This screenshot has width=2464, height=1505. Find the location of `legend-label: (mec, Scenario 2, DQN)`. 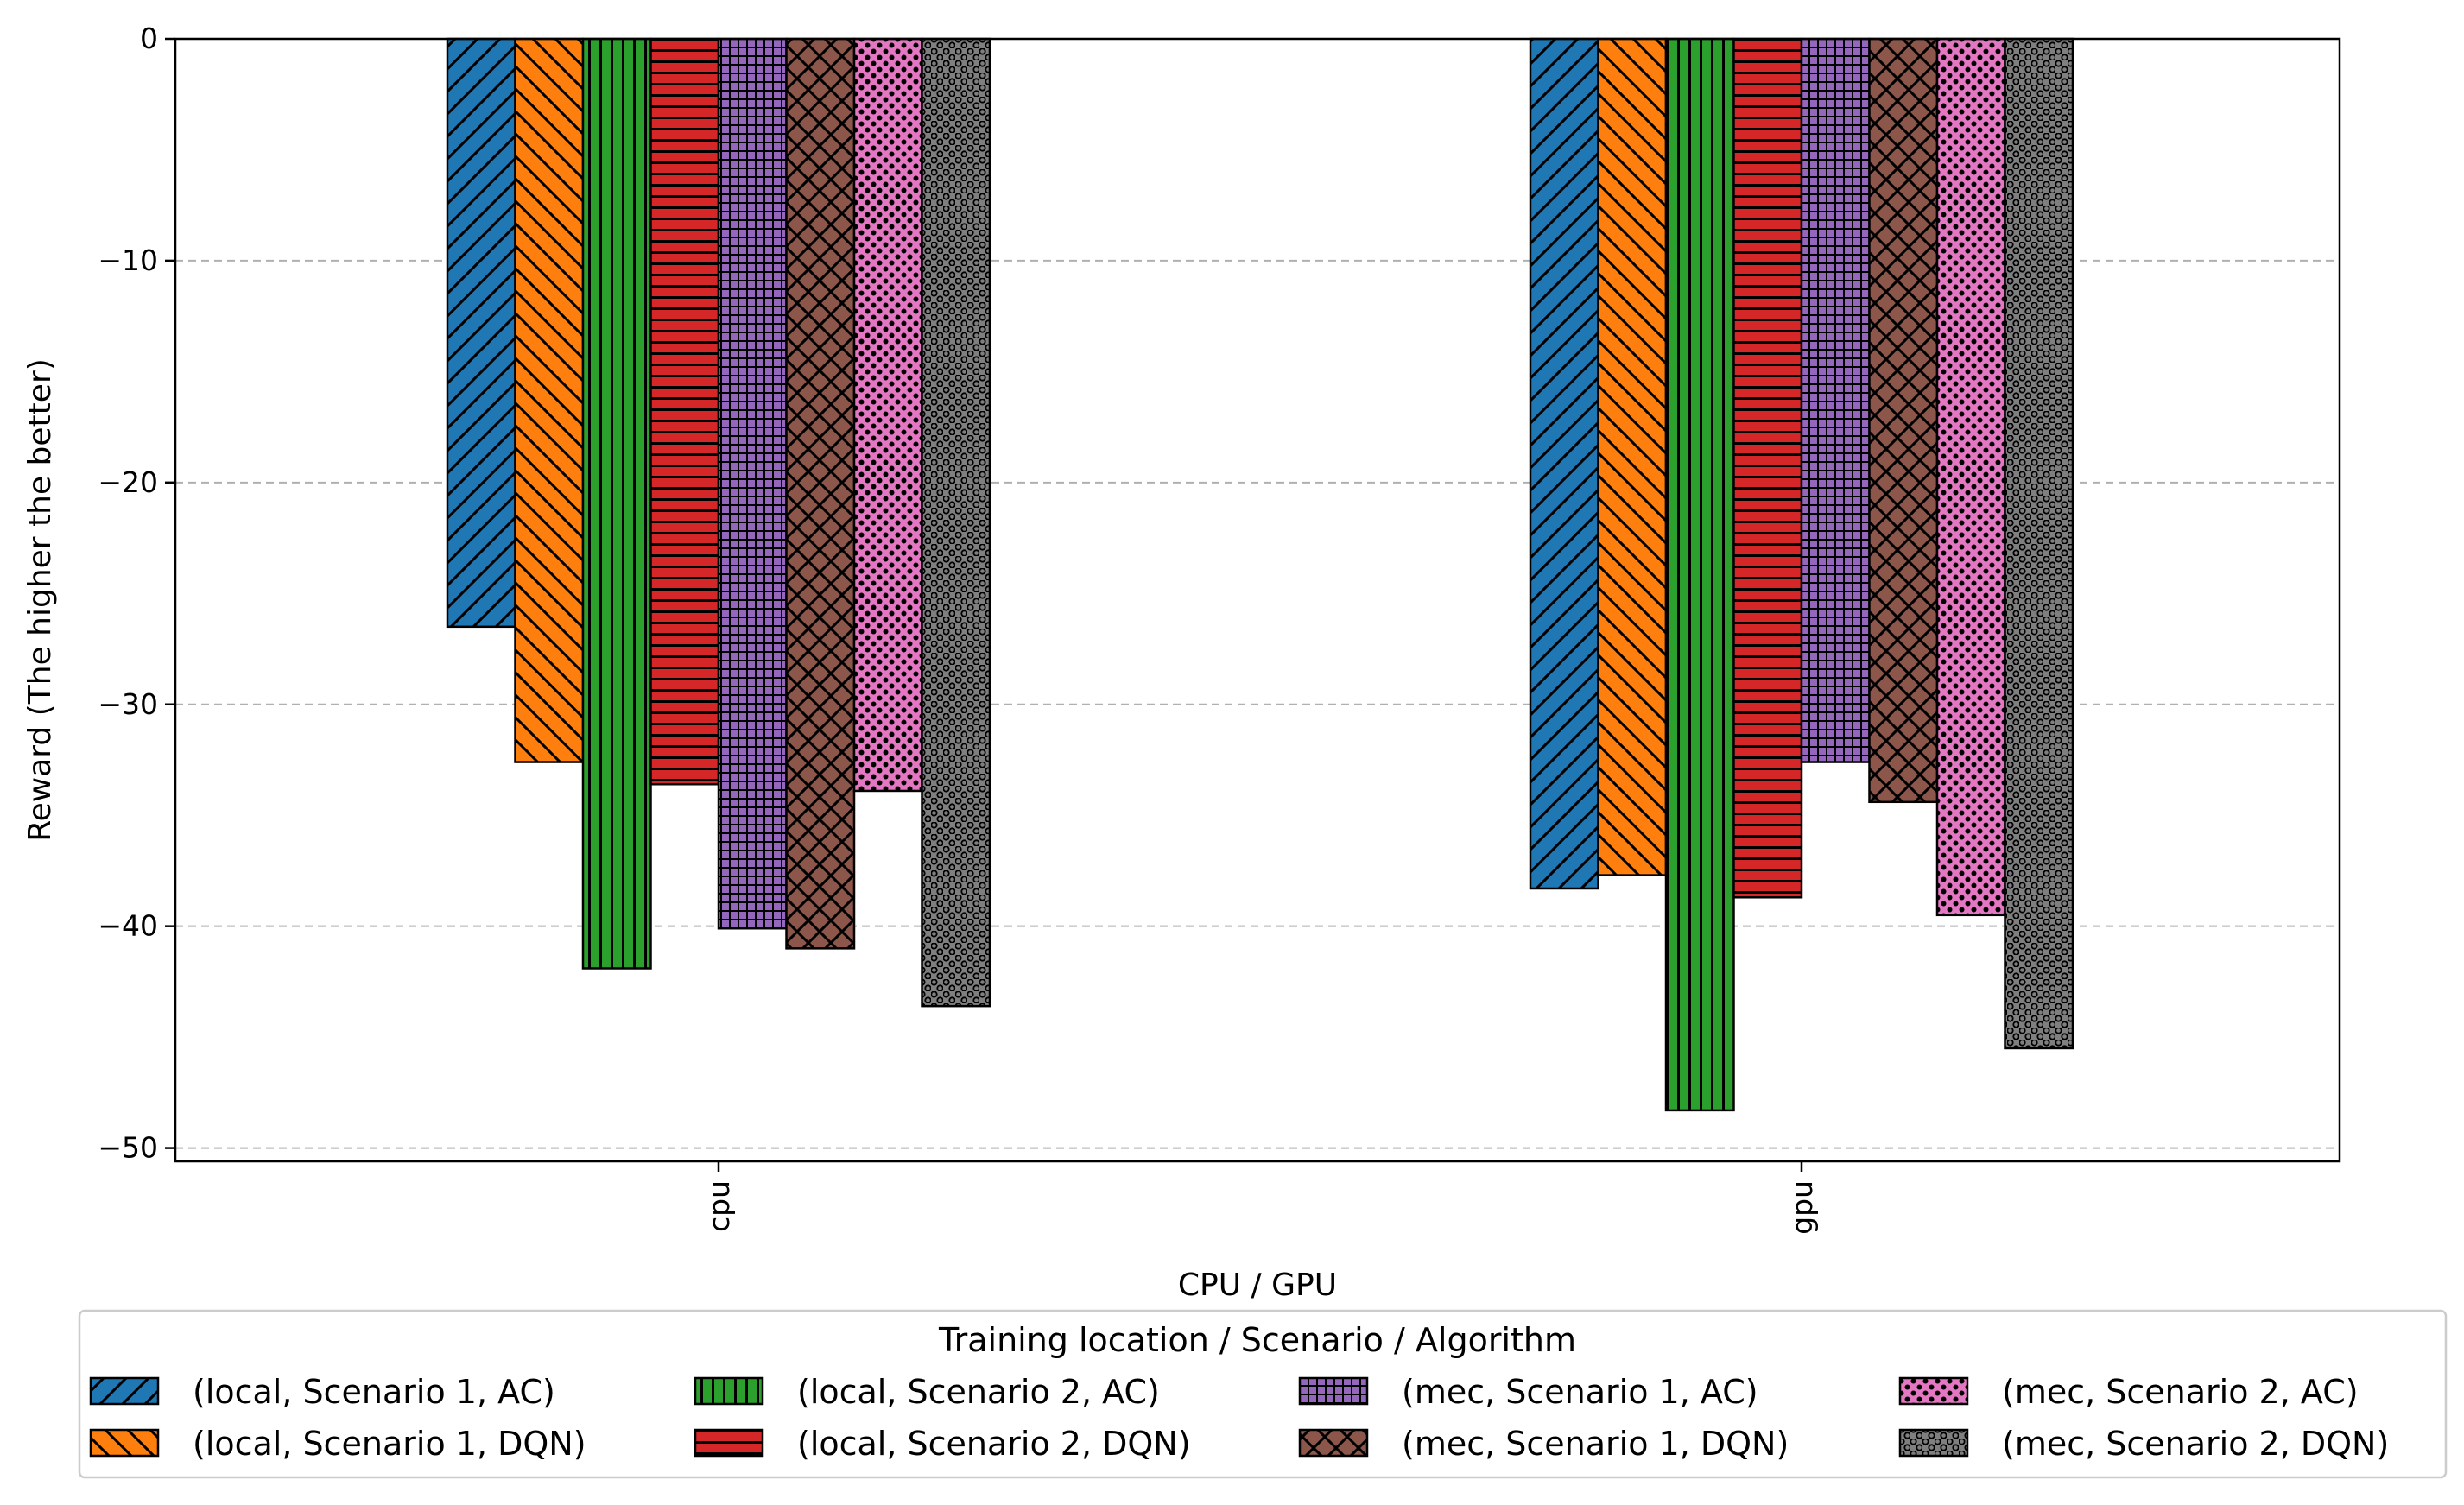

legend-label: (mec, Scenario 2, DQN) is located at coordinates (2195, 1444).